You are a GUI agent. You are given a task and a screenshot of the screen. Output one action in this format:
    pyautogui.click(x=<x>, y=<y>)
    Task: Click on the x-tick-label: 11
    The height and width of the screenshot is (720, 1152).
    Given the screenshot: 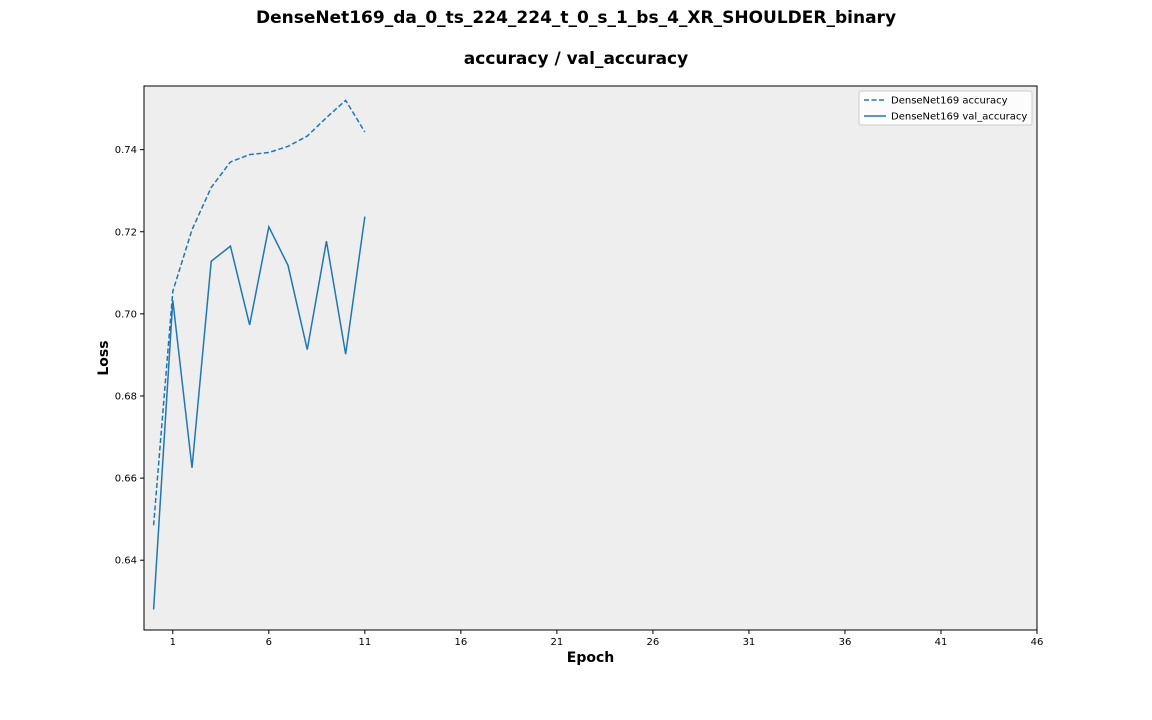 What is the action you would take?
    pyautogui.click(x=364, y=642)
    